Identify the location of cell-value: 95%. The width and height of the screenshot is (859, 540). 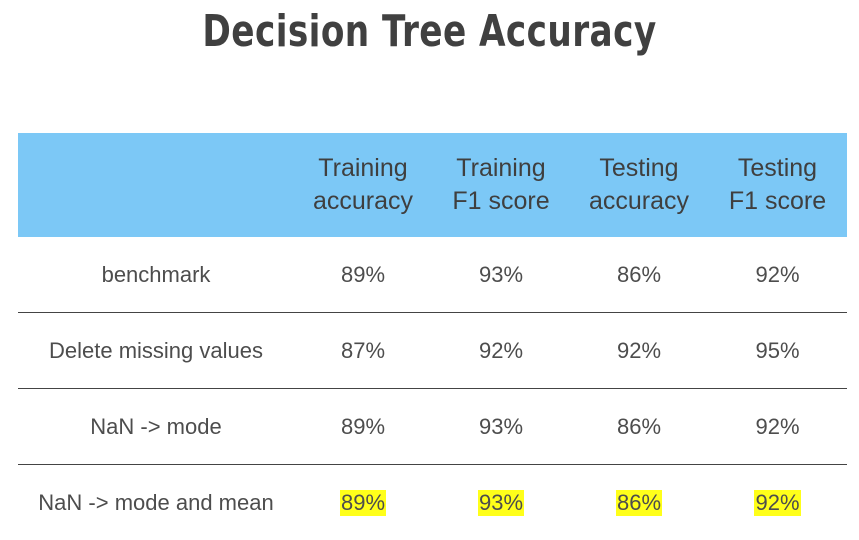
(777, 350).